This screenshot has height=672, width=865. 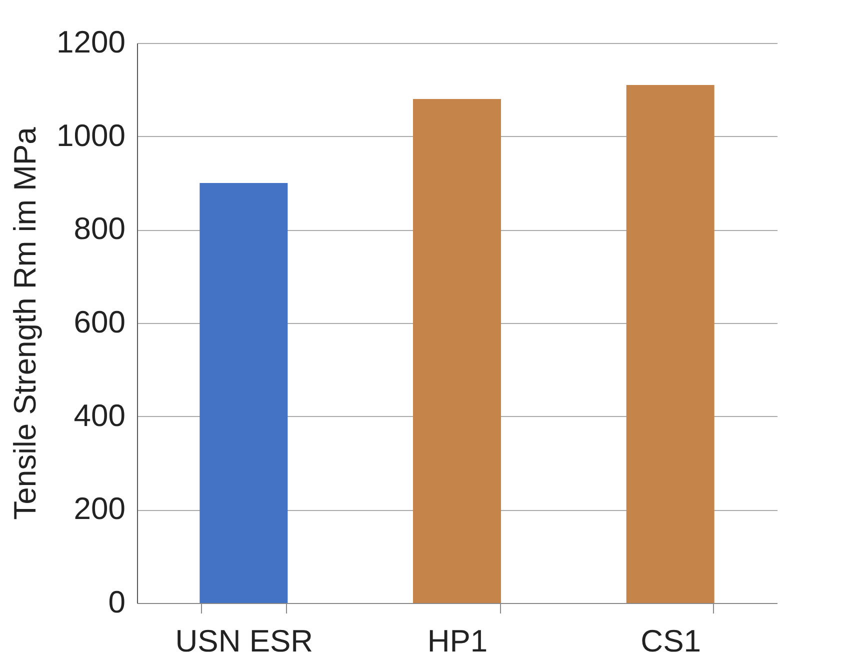 What do you see at coordinates (100, 415) in the screenshot?
I see `y-tick-label: 400` at bounding box center [100, 415].